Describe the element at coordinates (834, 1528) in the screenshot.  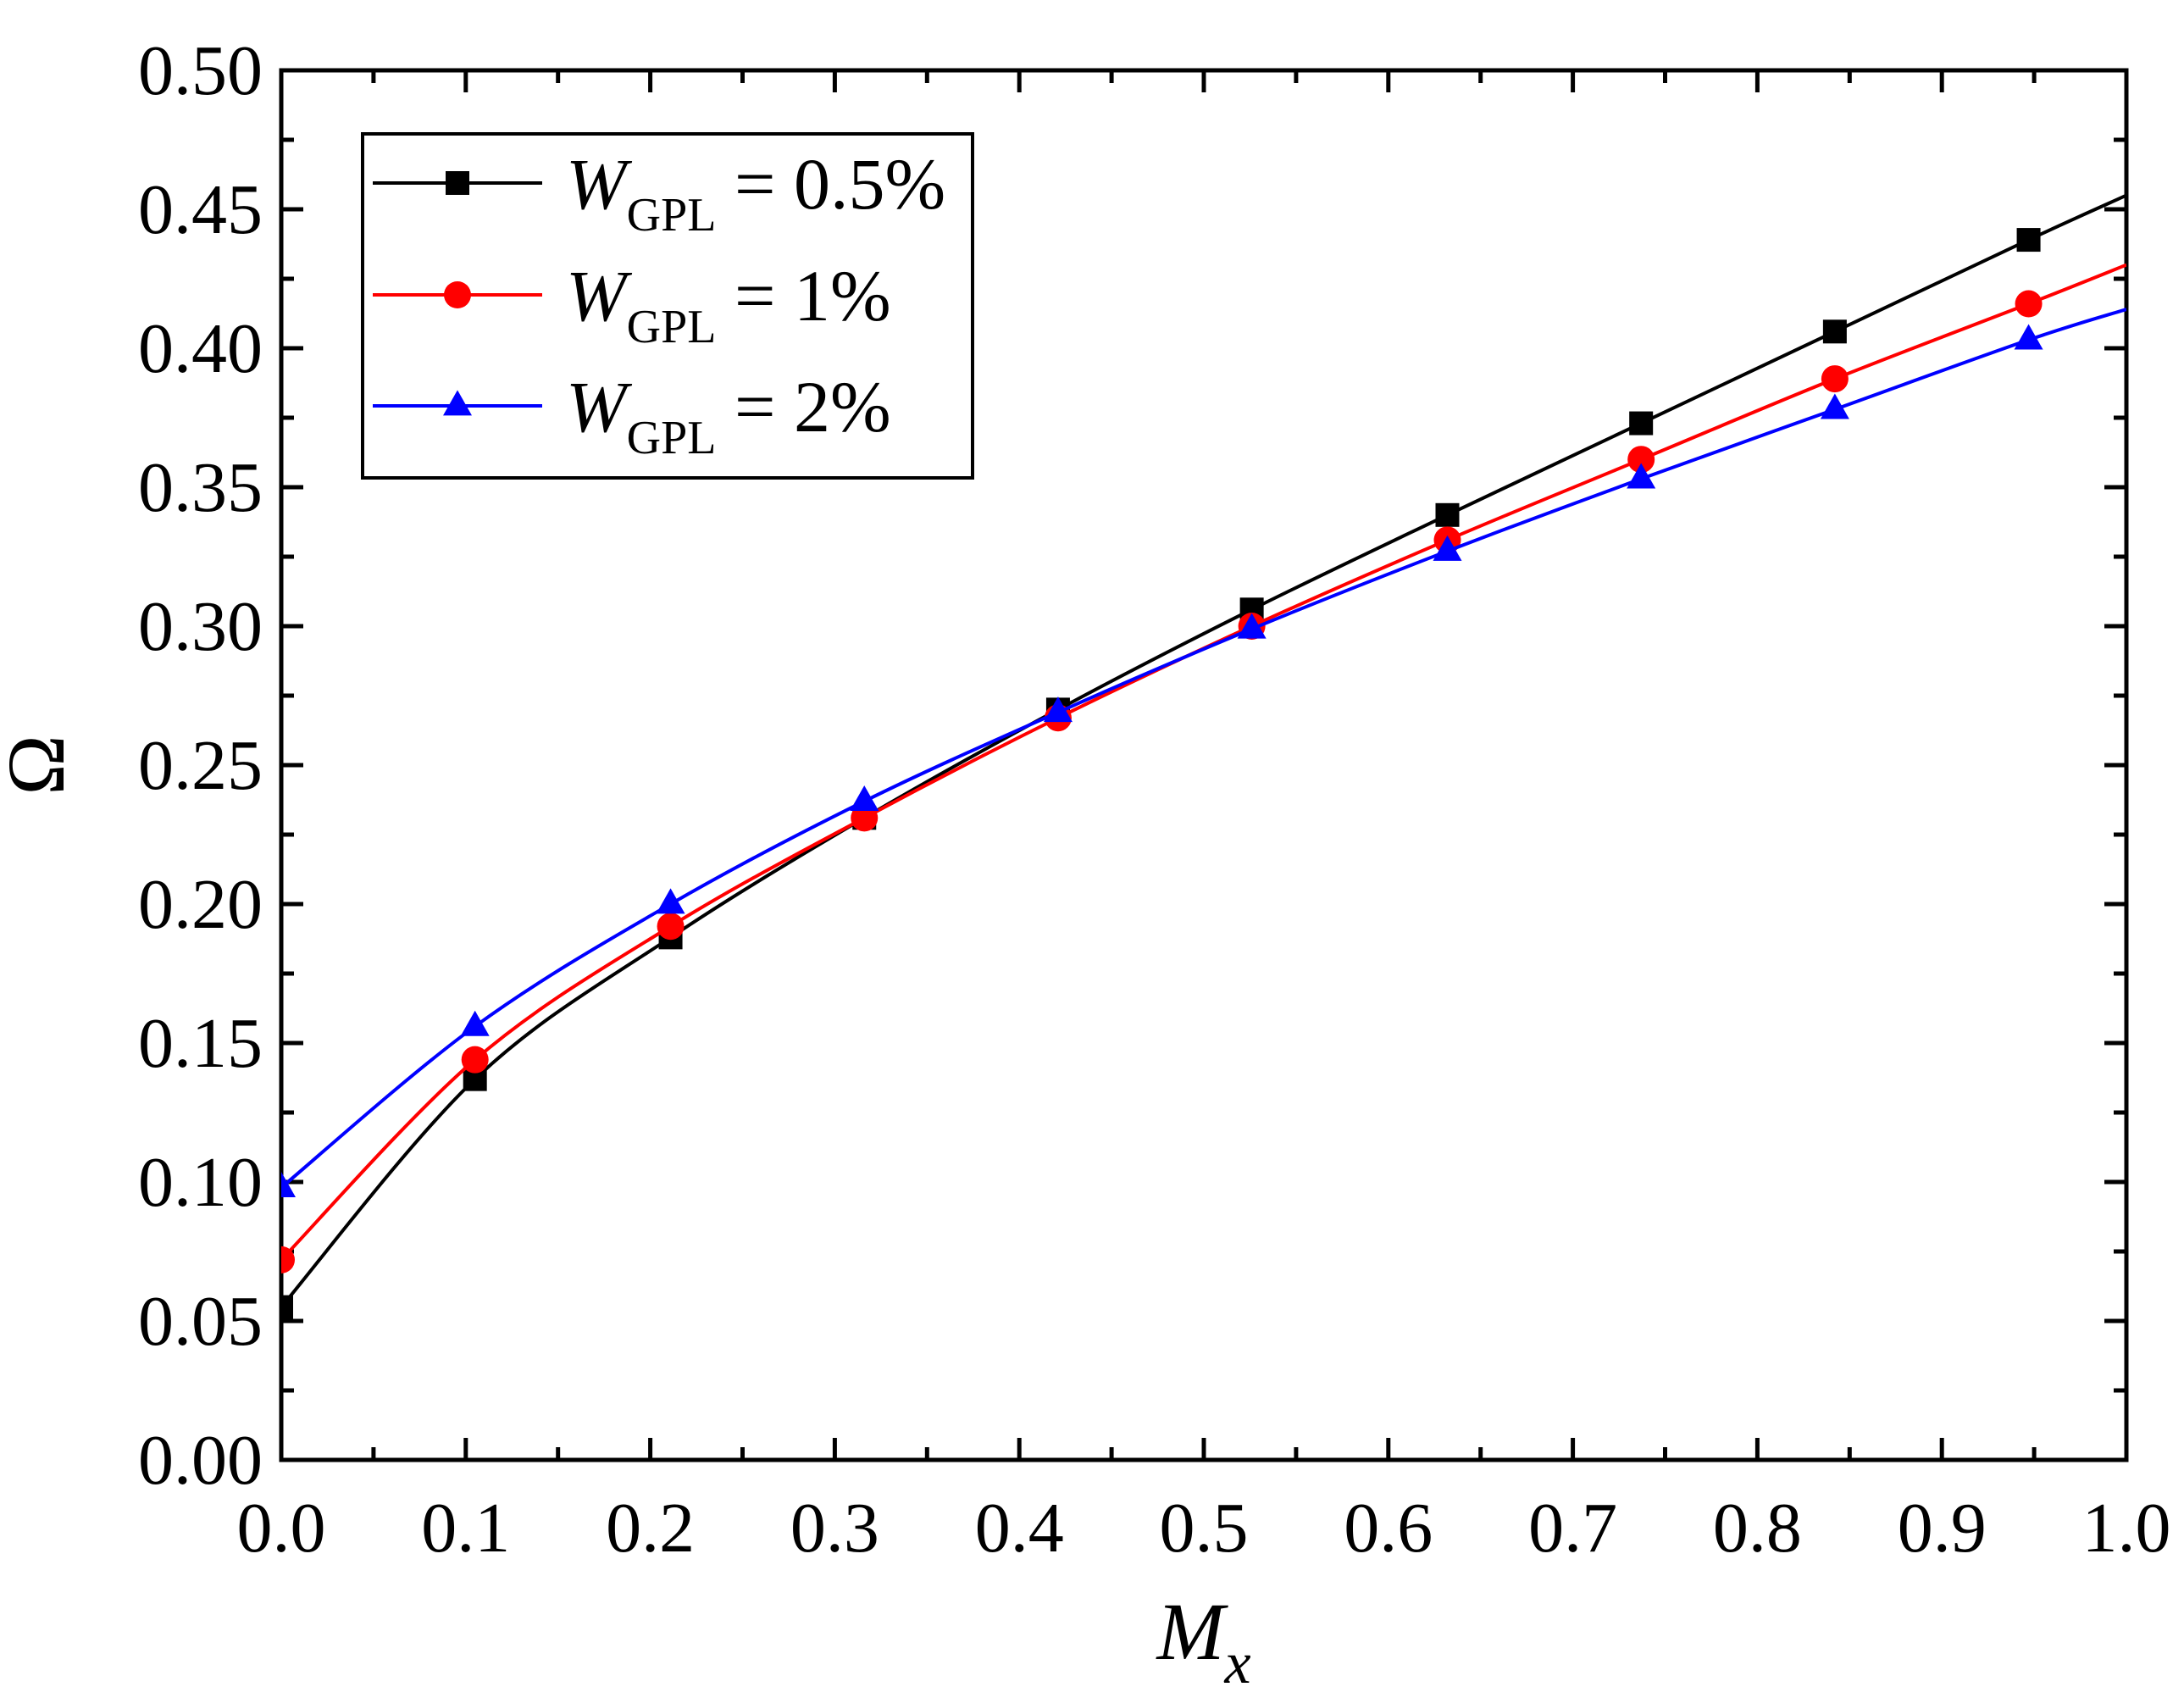
I see `x-tick-label: 0.3` at that location.